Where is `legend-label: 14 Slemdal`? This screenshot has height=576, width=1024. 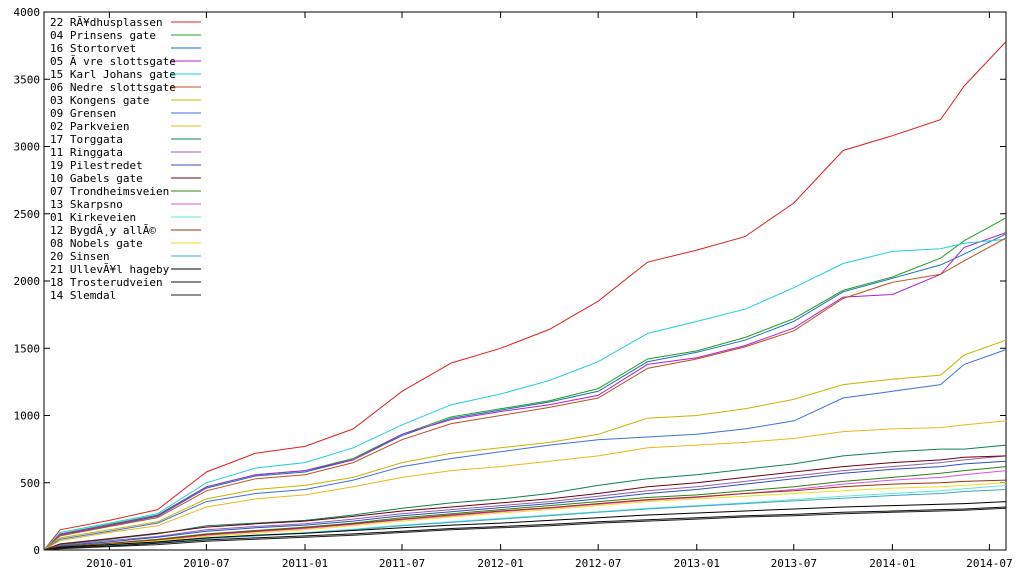
legend-label: 14 Slemdal is located at coordinates (83, 295).